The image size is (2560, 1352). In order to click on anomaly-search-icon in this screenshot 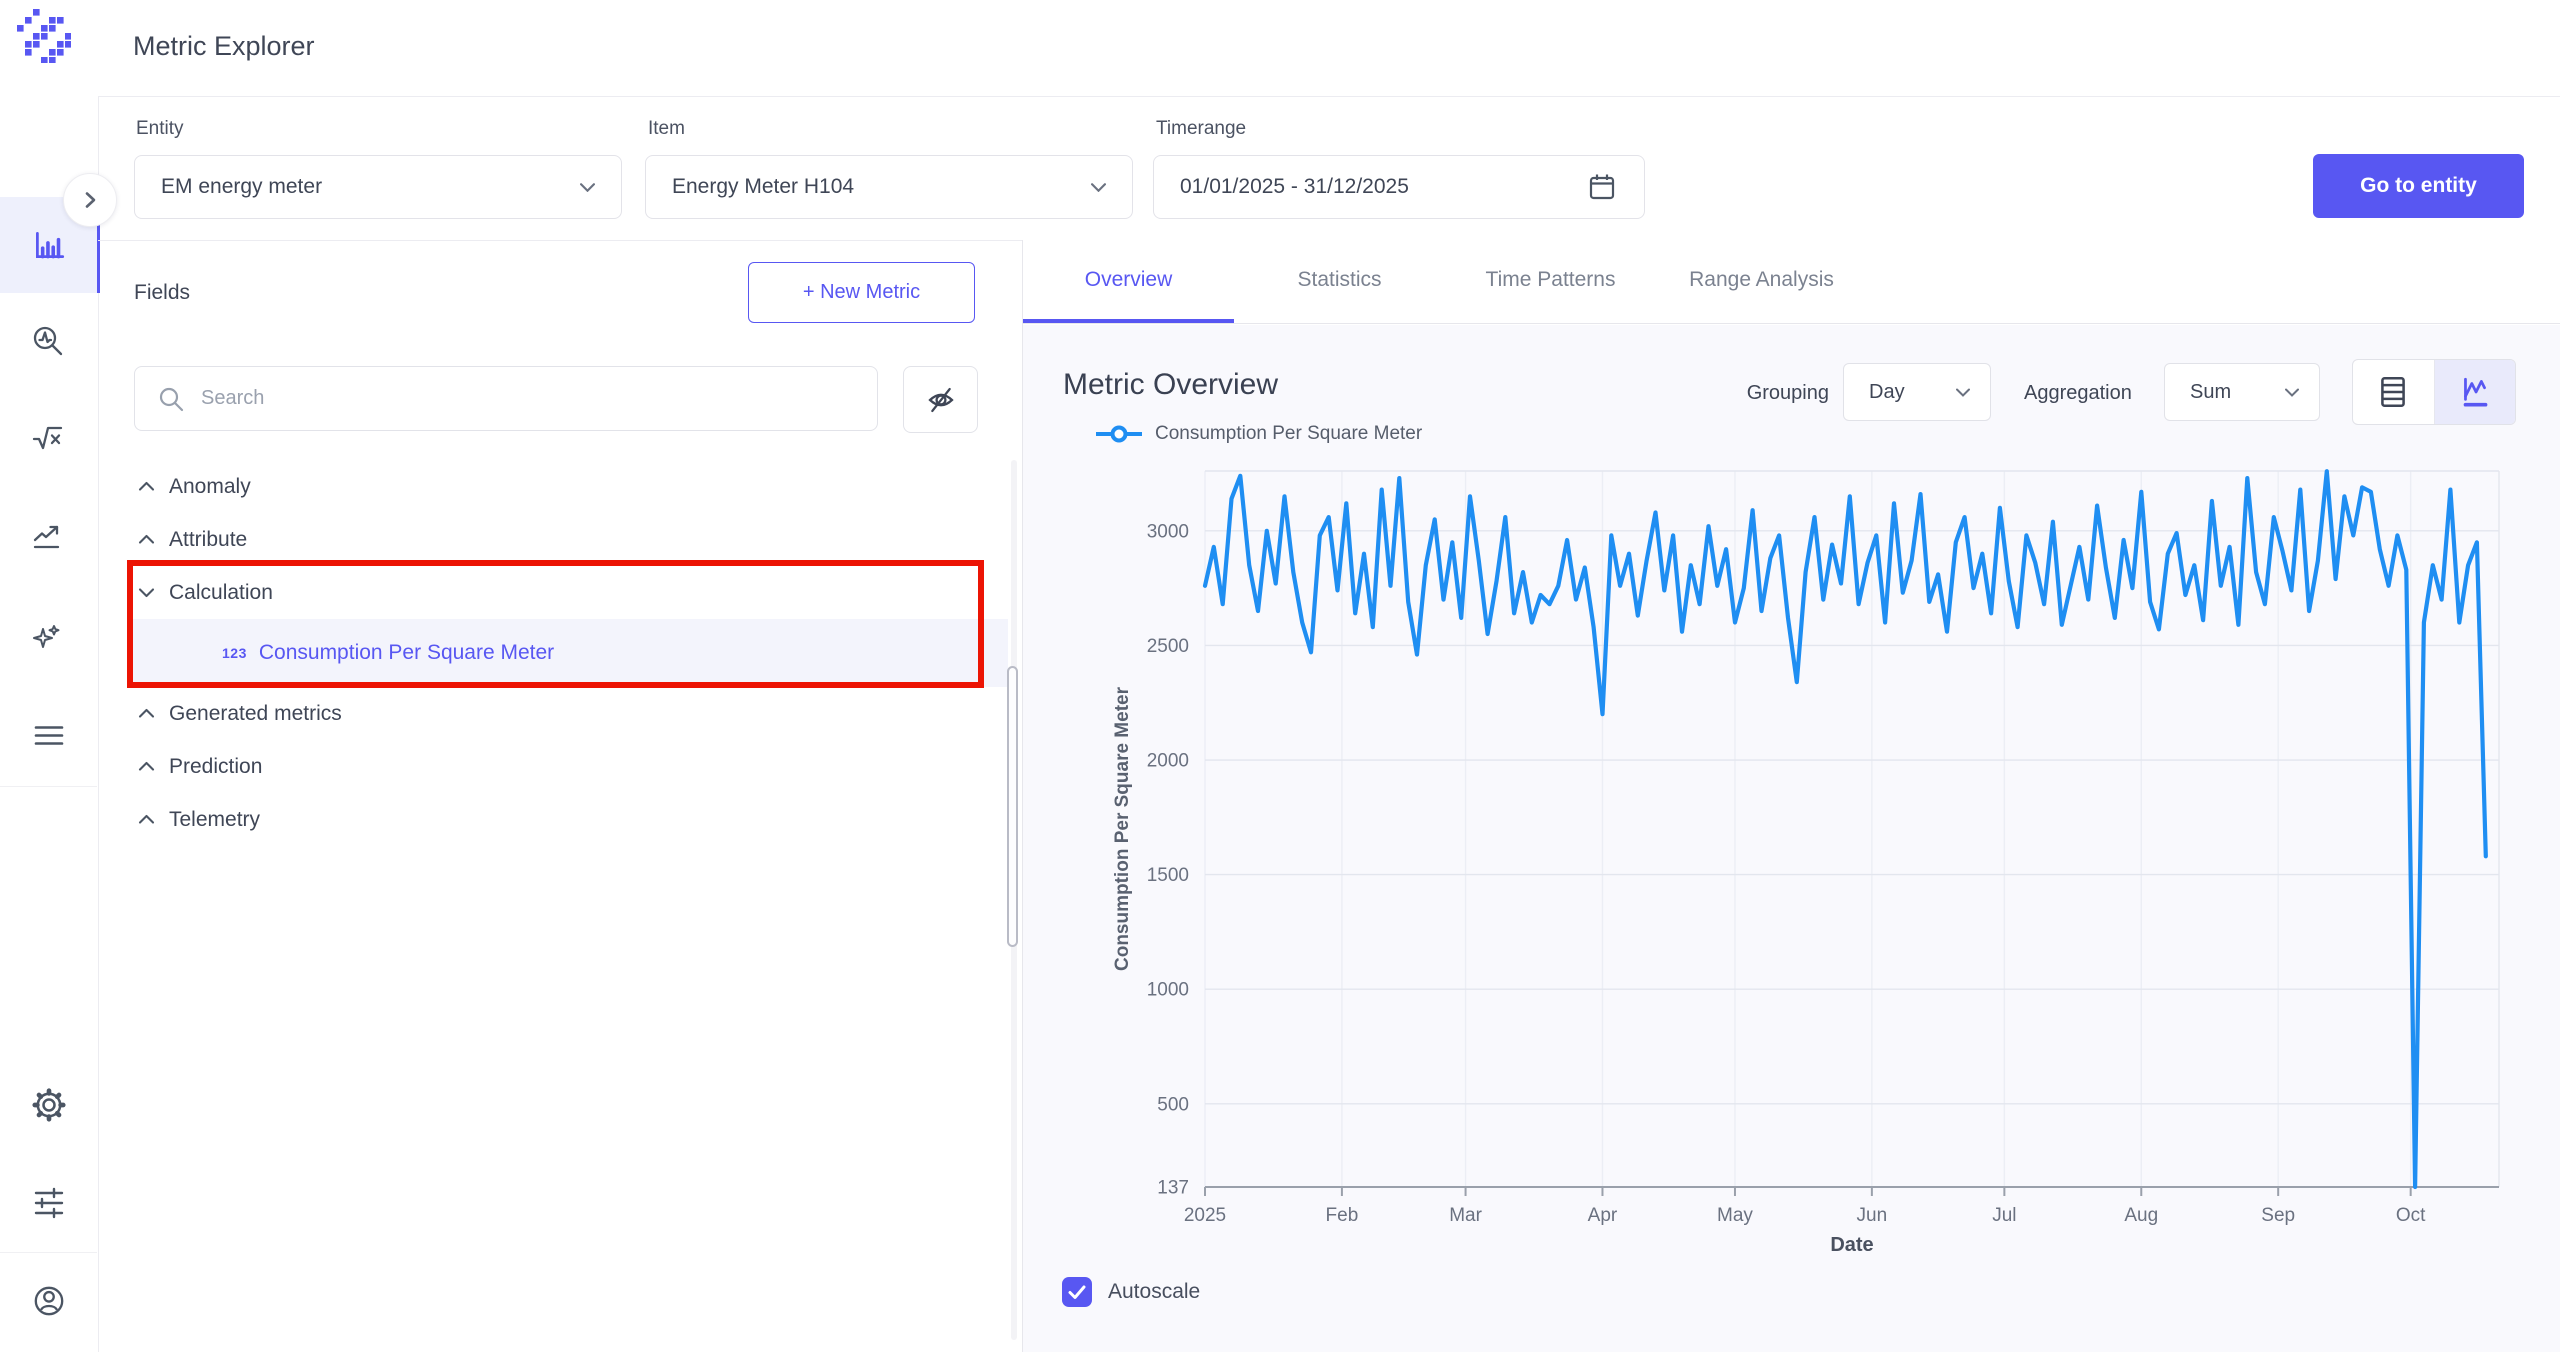, I will do `click(49, 342)`.